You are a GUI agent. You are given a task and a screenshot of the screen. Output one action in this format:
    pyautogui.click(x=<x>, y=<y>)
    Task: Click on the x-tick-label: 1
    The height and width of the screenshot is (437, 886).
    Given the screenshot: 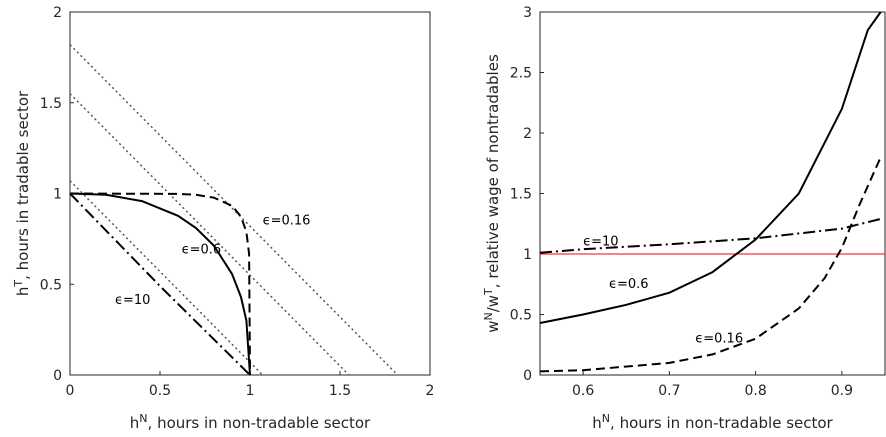 What is the action you would take?
    pyautogui.click(x=250, y=391)
    